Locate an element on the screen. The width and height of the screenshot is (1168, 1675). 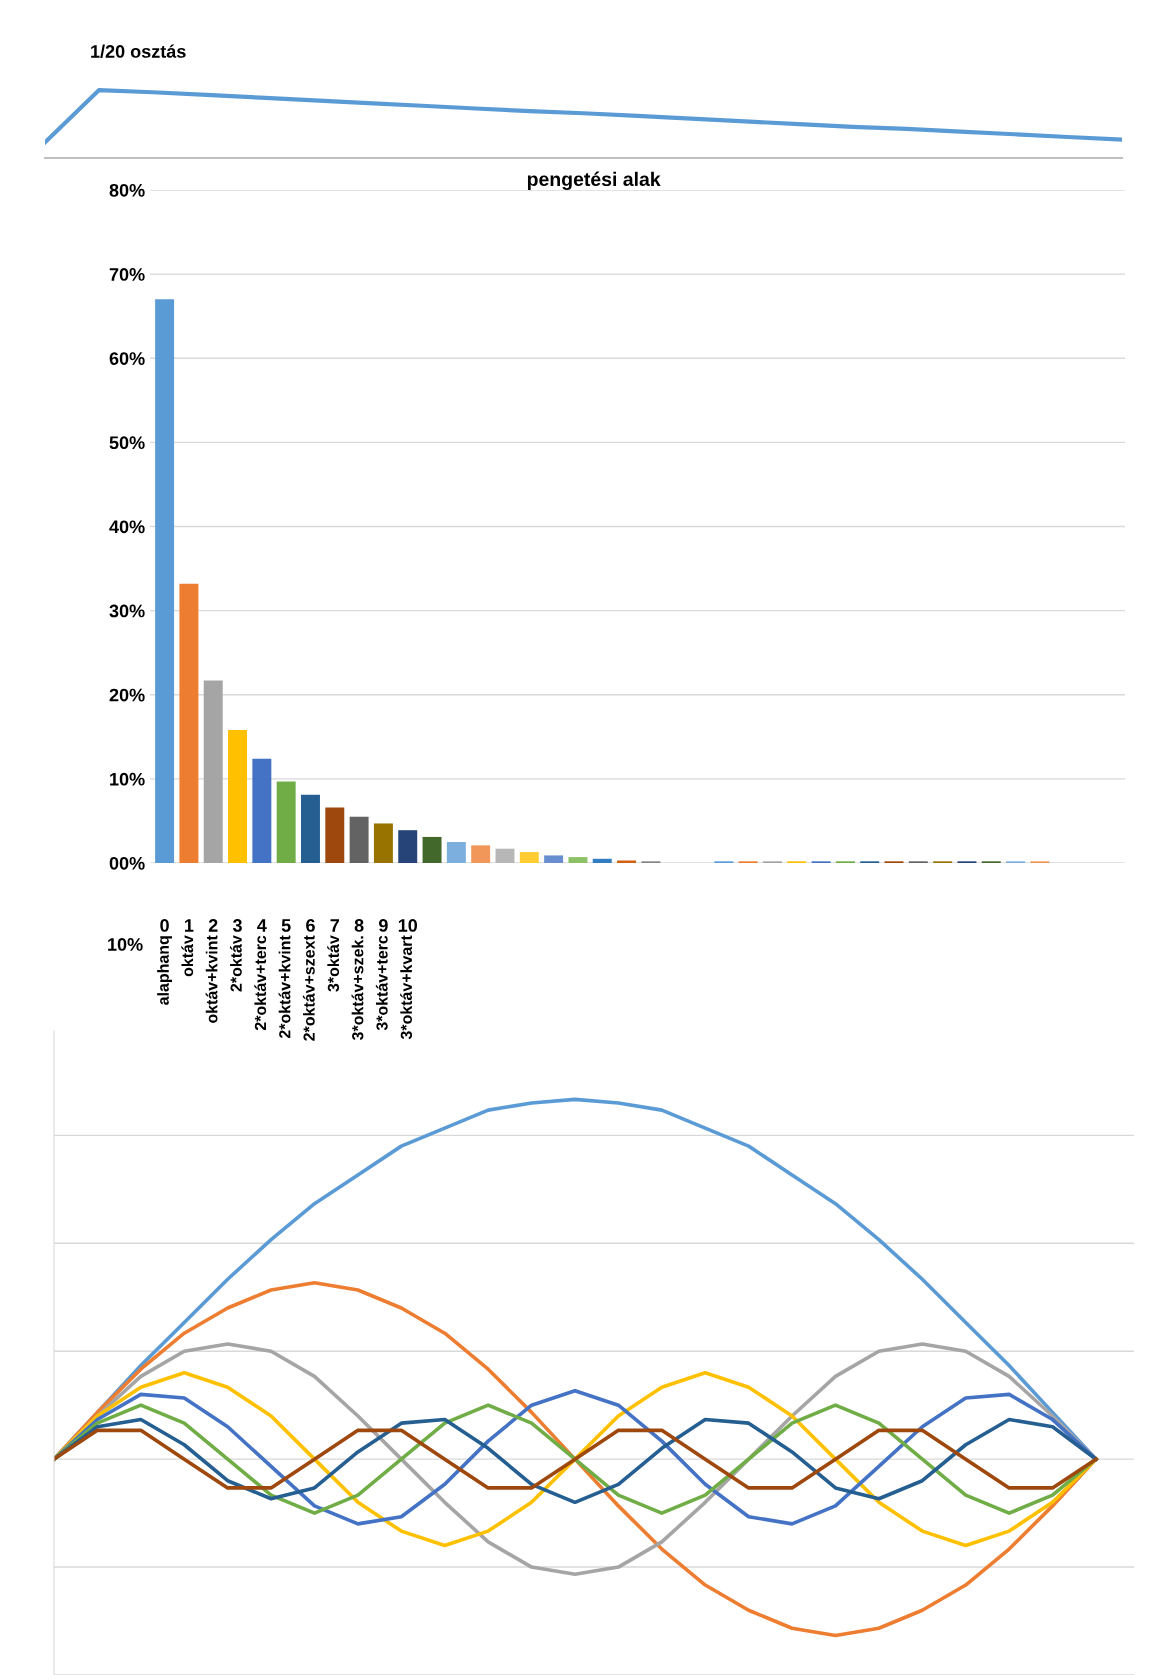
x-tick-label: 2*oktáv+terc is located at coordinates (260, 983).